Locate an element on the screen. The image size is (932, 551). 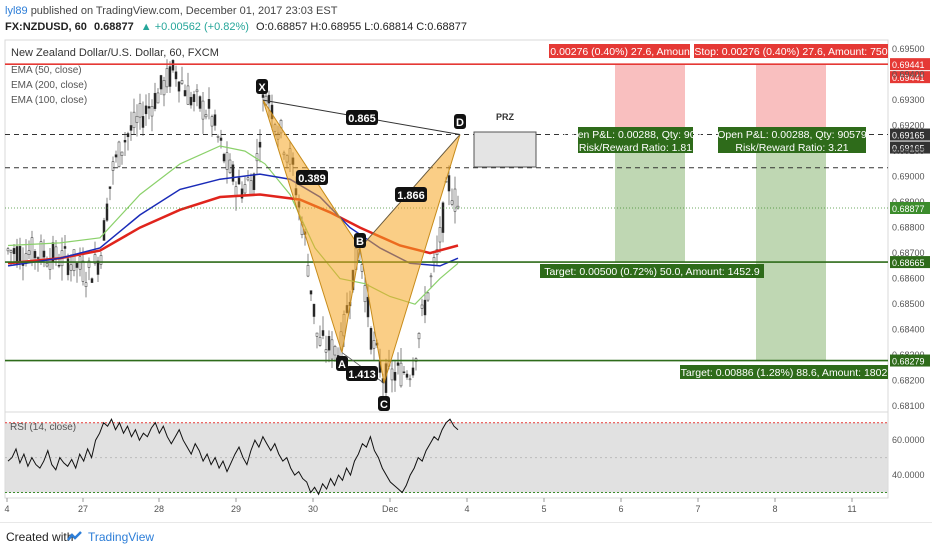
x-tick-label: 7 is located at coordinates (697, 509).